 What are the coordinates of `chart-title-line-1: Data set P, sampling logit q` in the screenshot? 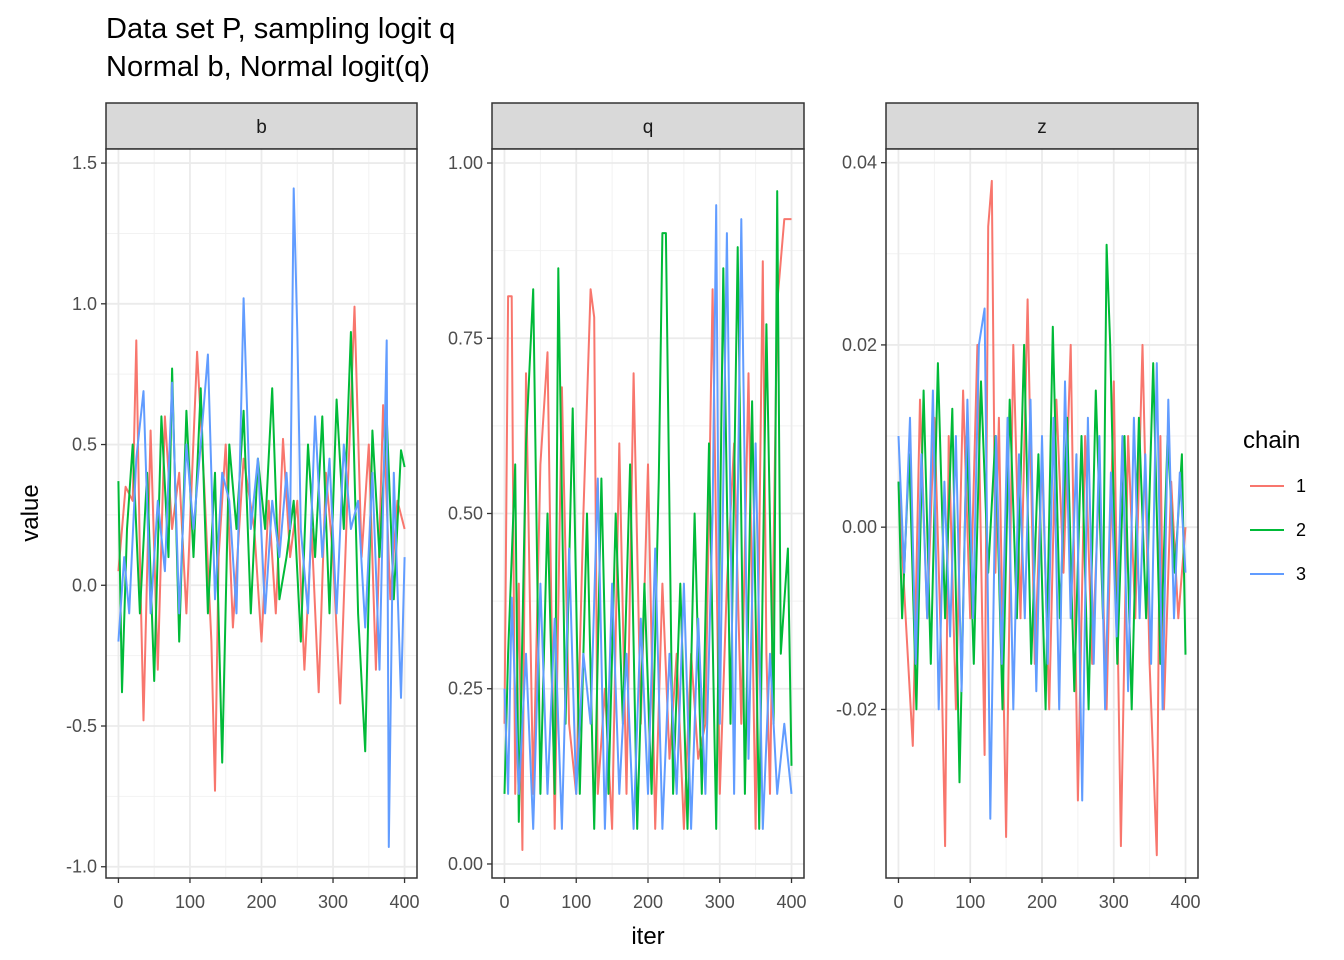 It's located at (281, 29).